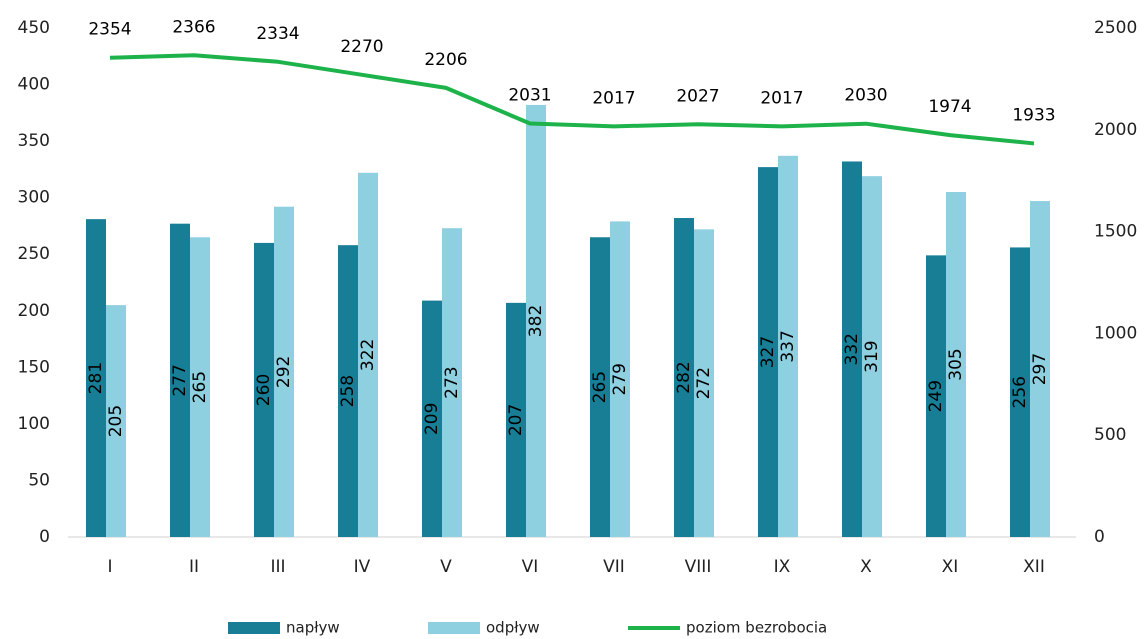  I want to click on y2-tick-label: 1500, so click(1115, 232).